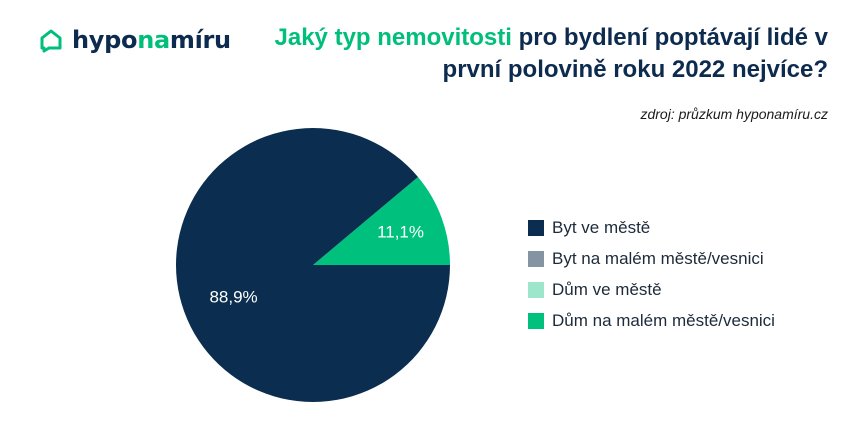 Image resolution: width=856 pixels, height=446 pixels. I want to click on logo: hyponamíru, so click(134, 40).